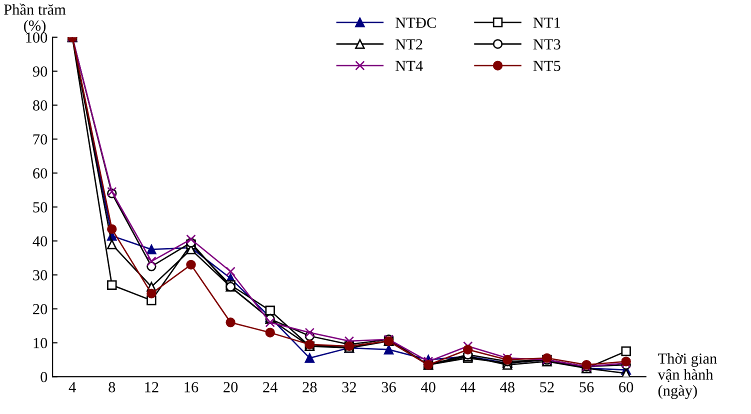  Describe the element at coordinates (40, 275) in the screenshot. I see `y-tick-label: 30` at that location.